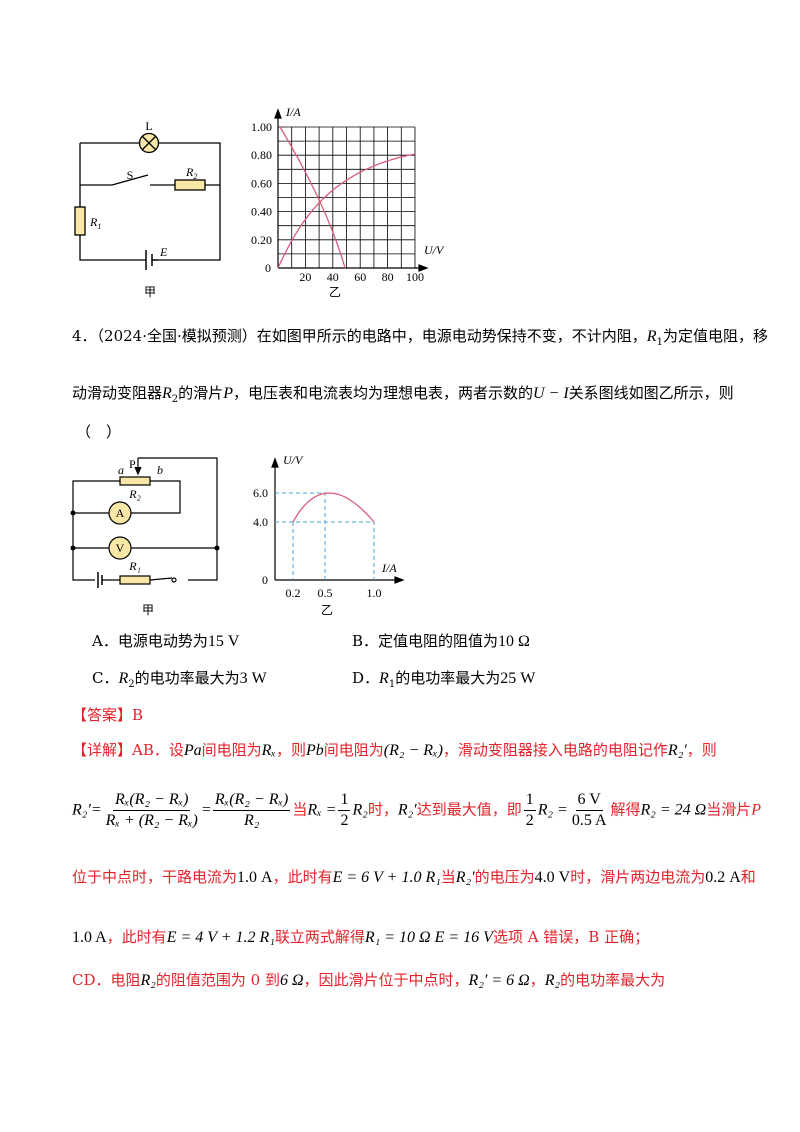  What do you see at coordinates (187, 678) in the screenshot?
I see `text-run: 的电功率最大为` at bounding box center [187, 678].